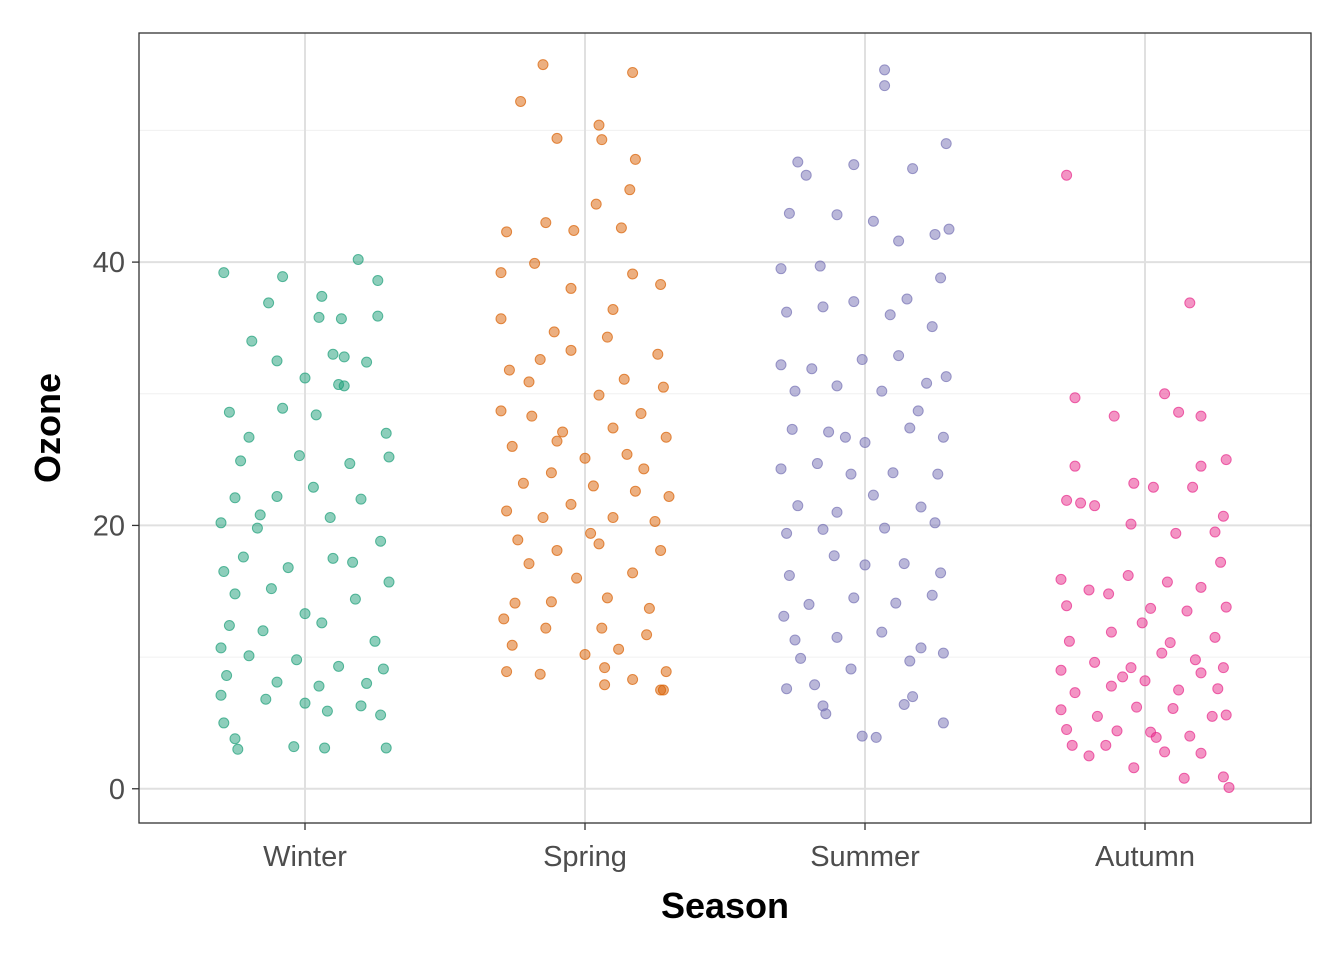  I want to click on x-tick-label: Winter, so click(305, 857).